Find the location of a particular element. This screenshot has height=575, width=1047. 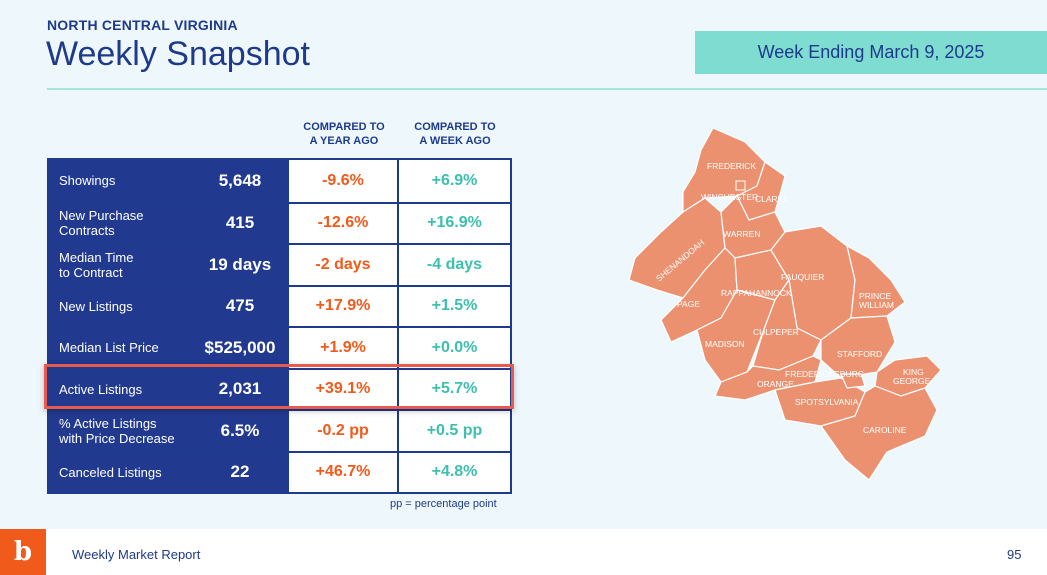

metric-label: % Active Listings with Price Decrease is located at coordinates (121, 431).